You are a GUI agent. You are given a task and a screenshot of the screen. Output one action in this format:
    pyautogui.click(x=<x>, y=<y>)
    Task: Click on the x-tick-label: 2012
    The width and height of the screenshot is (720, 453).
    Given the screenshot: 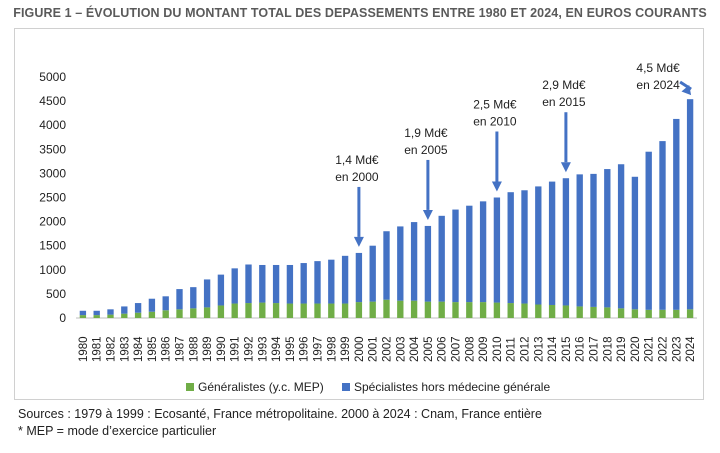 What is the action you would take?
    pyautogui.click(x=526, y=349)
    